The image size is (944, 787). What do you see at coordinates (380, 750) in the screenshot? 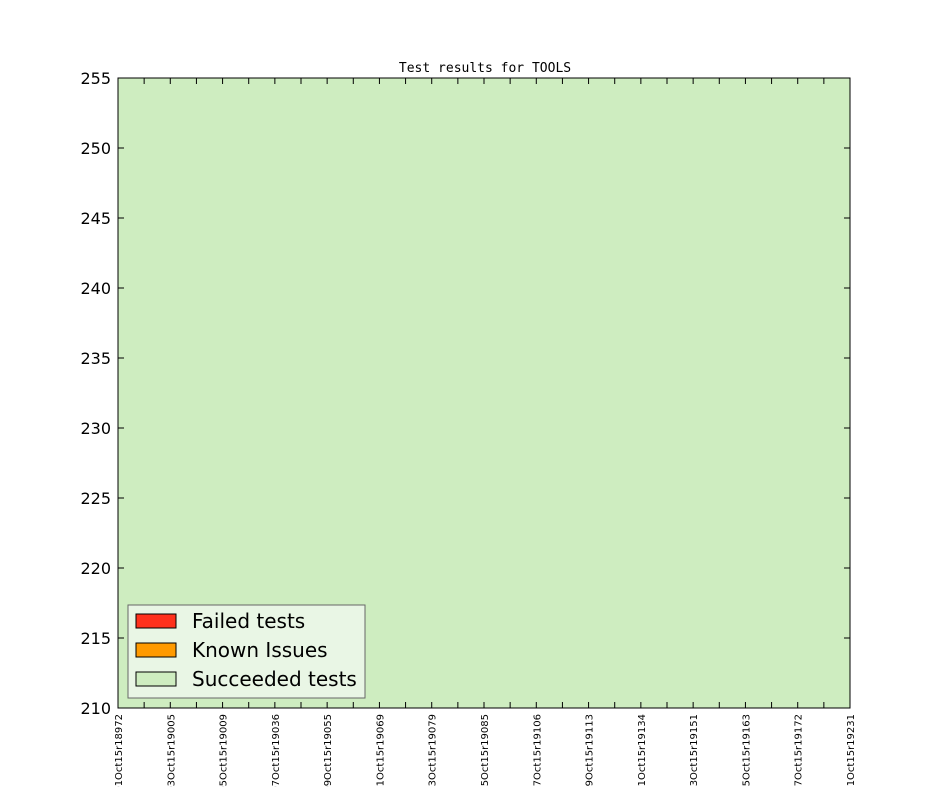
I see `x-tick-label: 11Oct15r19069` at bounding box center [380, 750].